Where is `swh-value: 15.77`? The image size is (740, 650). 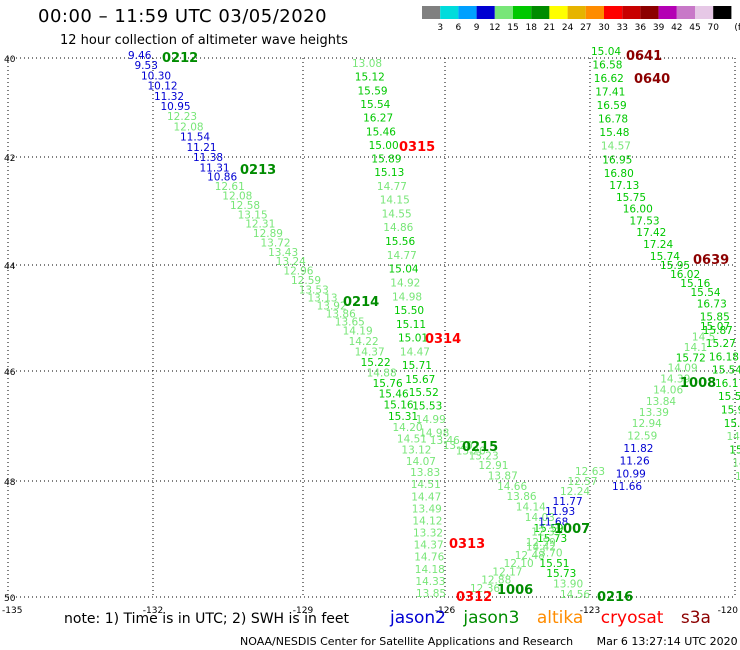 swh-value: 15.77 is located at coordinates (734, 450).